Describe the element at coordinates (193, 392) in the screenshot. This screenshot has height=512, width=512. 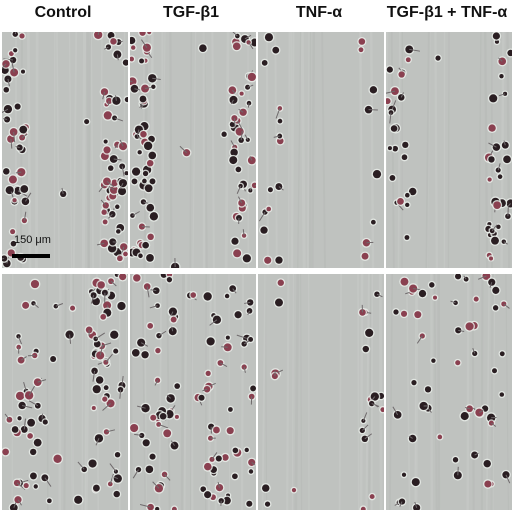
I see `panel-tgf-bottom` at that location.